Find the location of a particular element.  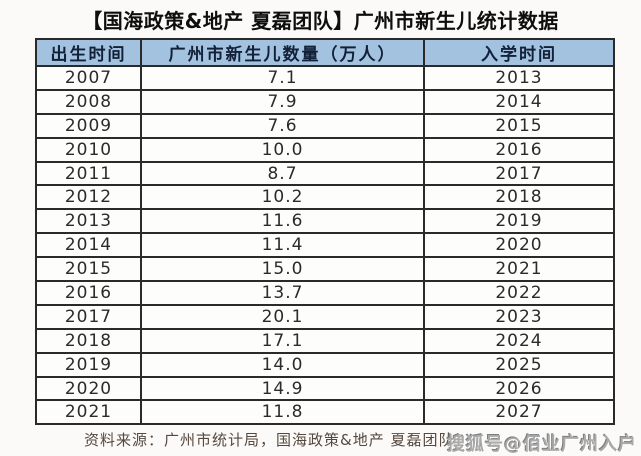

newborn-count-cell: 7.6 is located at coordinates (282, 125).